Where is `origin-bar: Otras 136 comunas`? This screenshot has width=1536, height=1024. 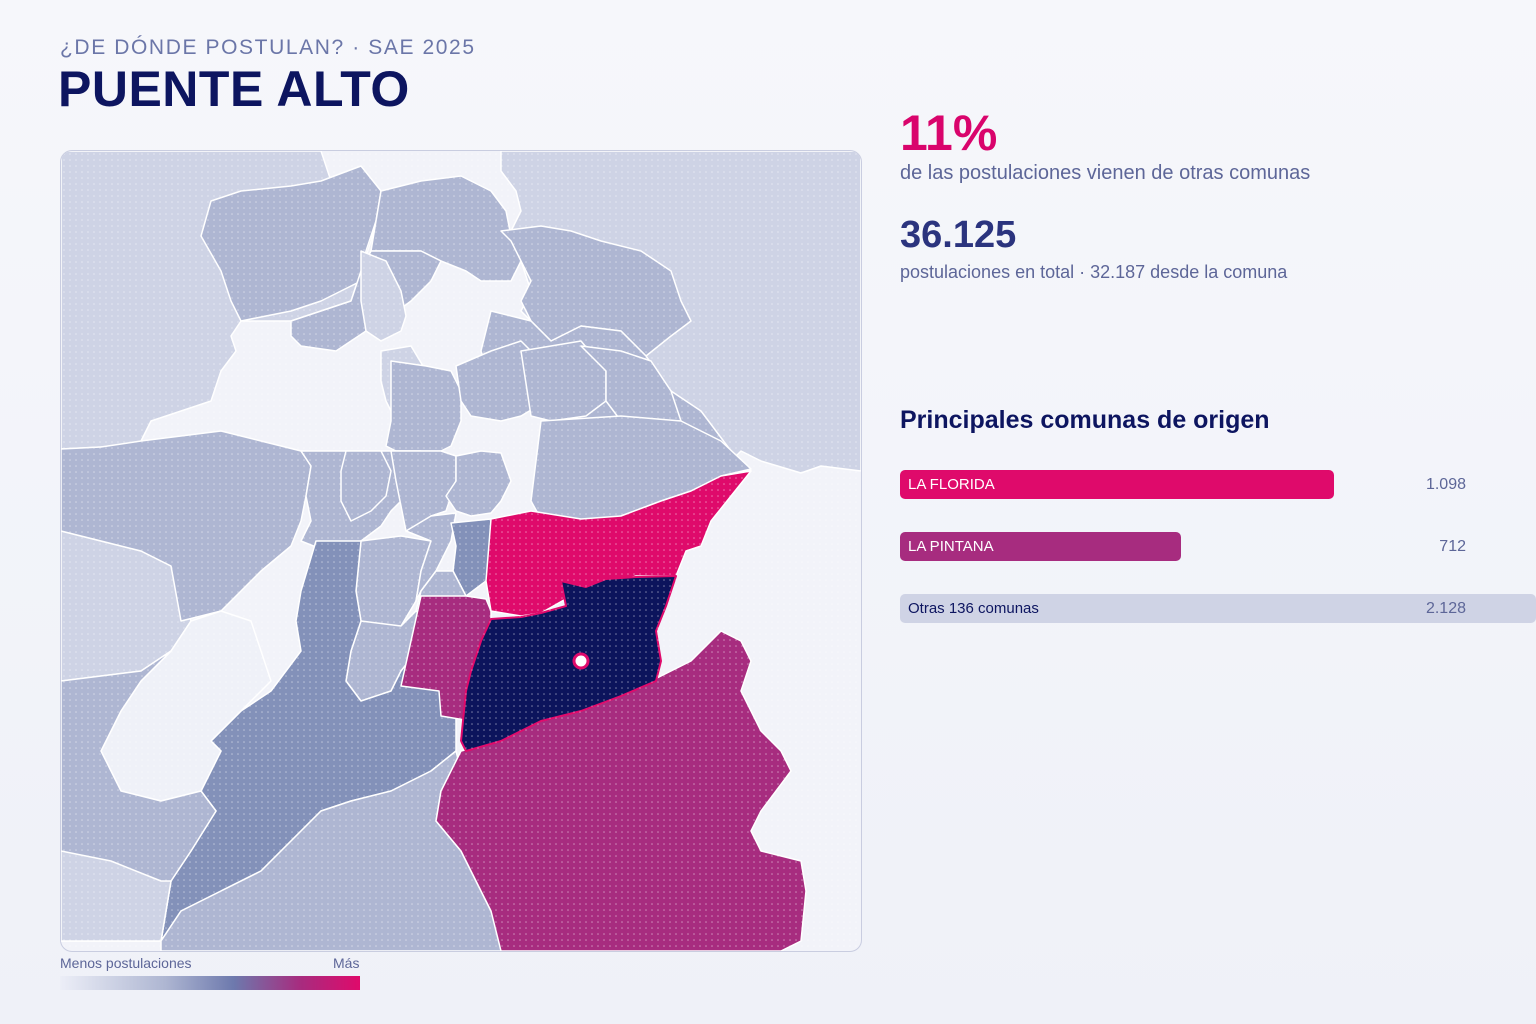 origin-bar: Otras 136 comunas is located at coordinates (1218, 608).